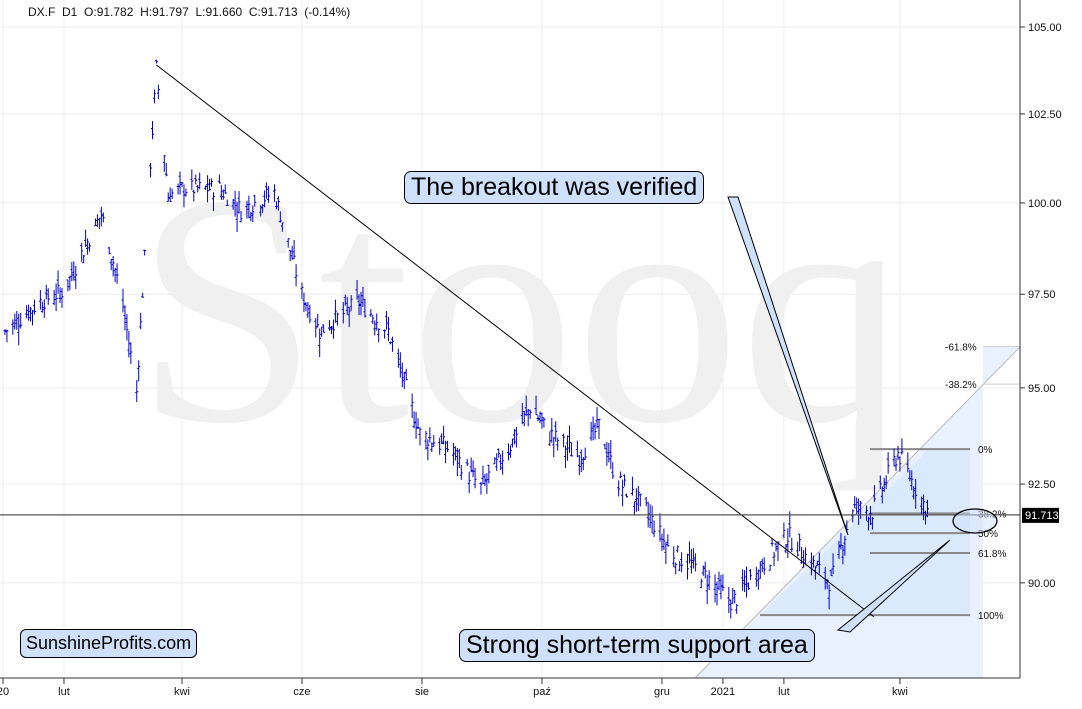 The height and width of the screenshot is (709, 1082). I want to click on y-tick-label: 97.50, so click(1042, 295).